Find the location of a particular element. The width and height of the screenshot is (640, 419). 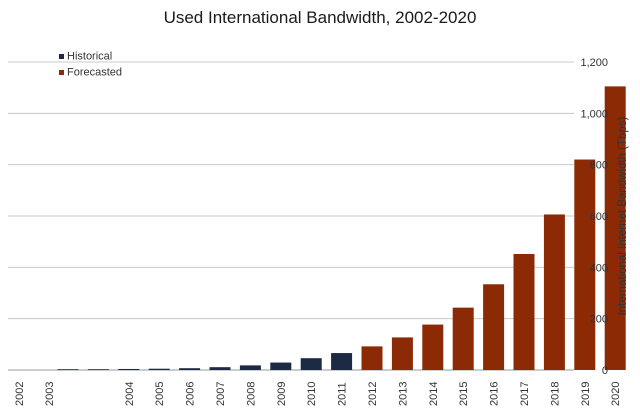

y-tick-label: 1,000 is located at coordinates (594, 114).